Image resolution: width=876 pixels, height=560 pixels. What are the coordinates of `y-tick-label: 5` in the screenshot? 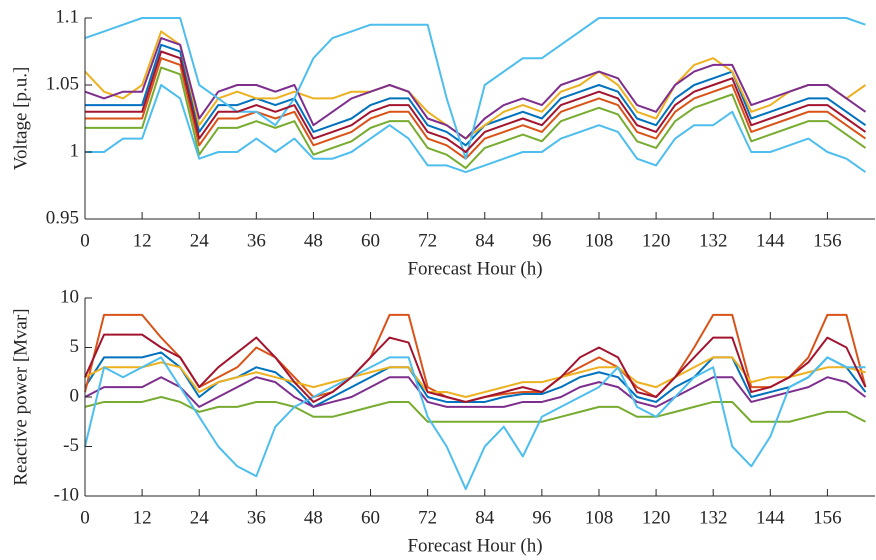 It's located at (75, 346).